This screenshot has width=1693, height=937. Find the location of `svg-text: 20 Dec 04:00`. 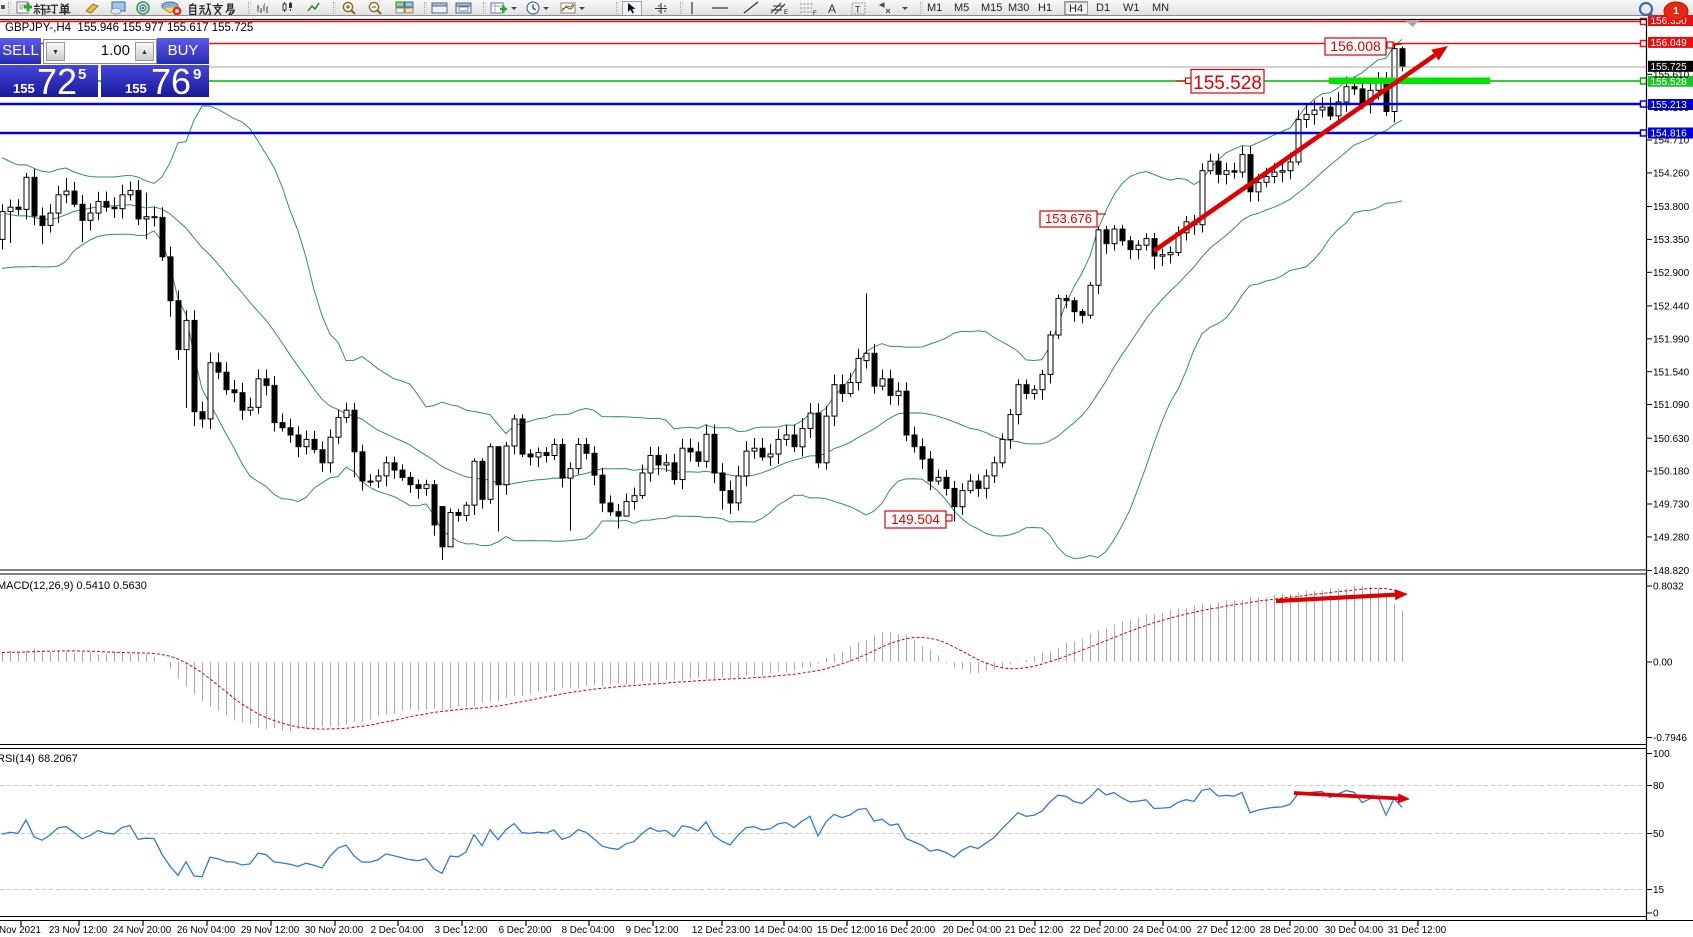

svg-text: 20 Dec 04:00 is located at coordinates (972, 930).